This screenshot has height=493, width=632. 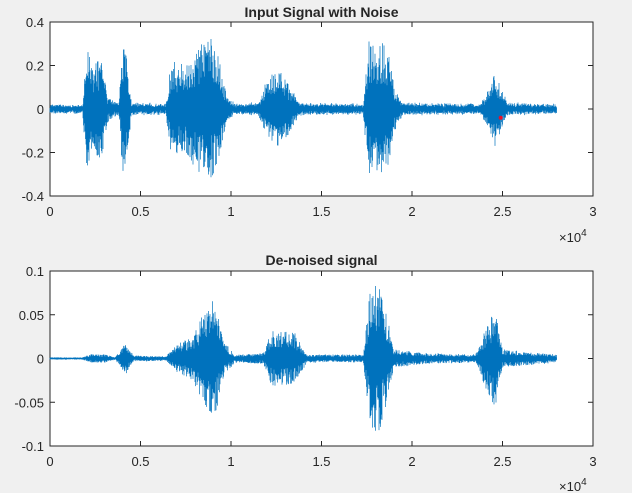 What do you see at coordinates (584, 482) in the screenshot?
I see `x-exponent-power-bottom: 4` at bounding box center [584, 482].